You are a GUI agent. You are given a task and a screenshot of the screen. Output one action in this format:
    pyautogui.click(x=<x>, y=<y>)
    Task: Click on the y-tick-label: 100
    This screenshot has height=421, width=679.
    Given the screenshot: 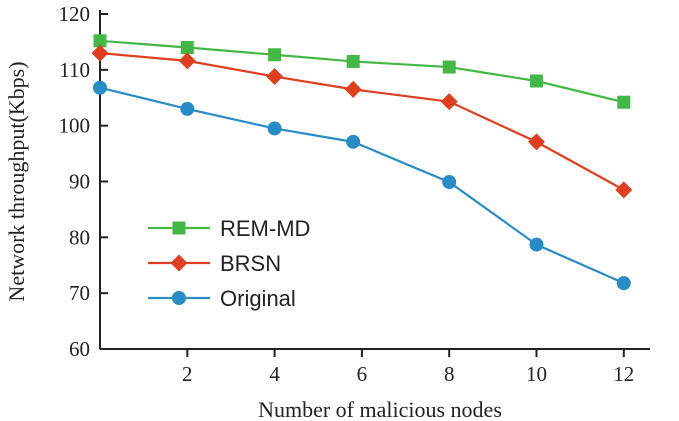 What is the action you would take?
    pyautogui.click(x=75, y=126)
    